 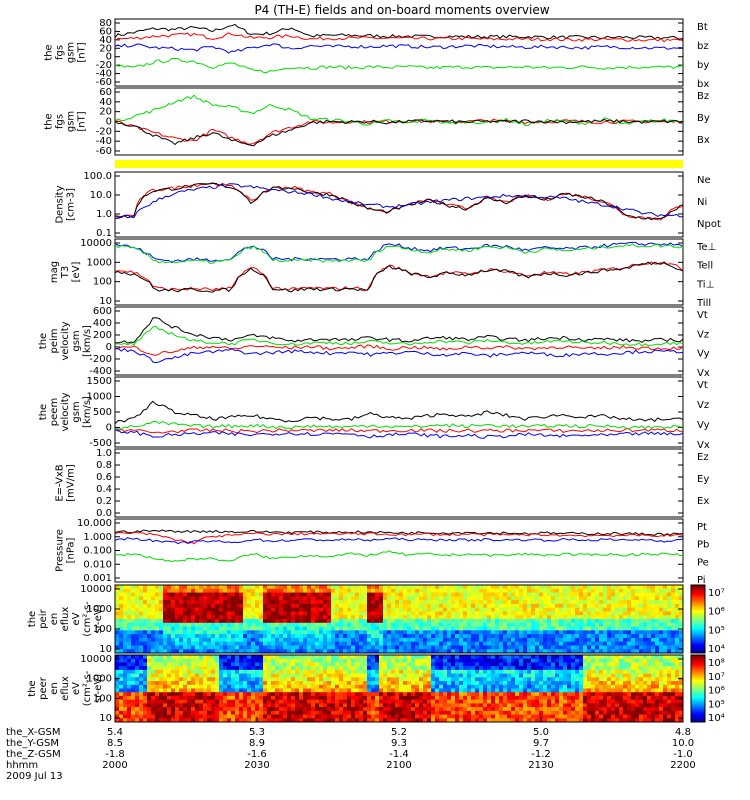 What do you see at coordinates (399, 550) in the screenshot?
I see `panel-frame` at bounding box center [399, 550].